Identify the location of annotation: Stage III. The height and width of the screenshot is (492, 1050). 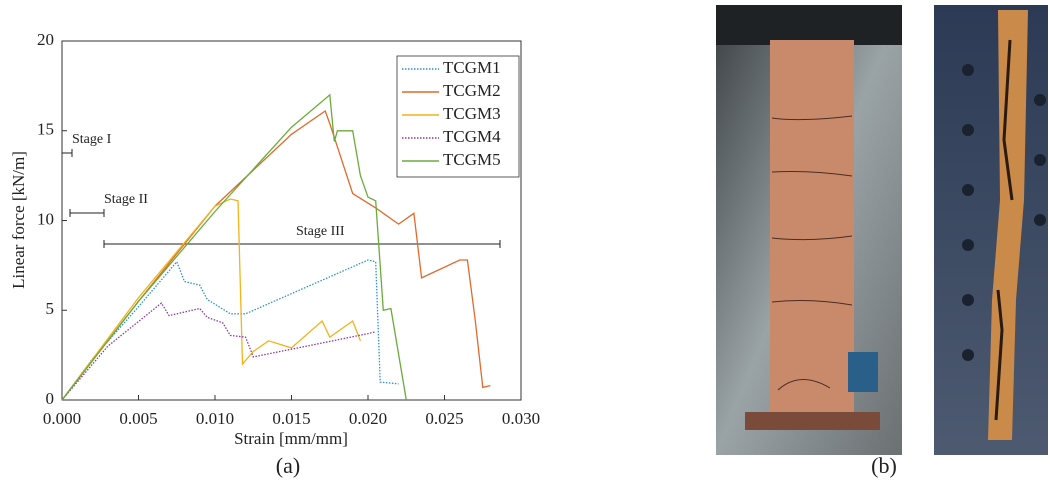
(320, 231).